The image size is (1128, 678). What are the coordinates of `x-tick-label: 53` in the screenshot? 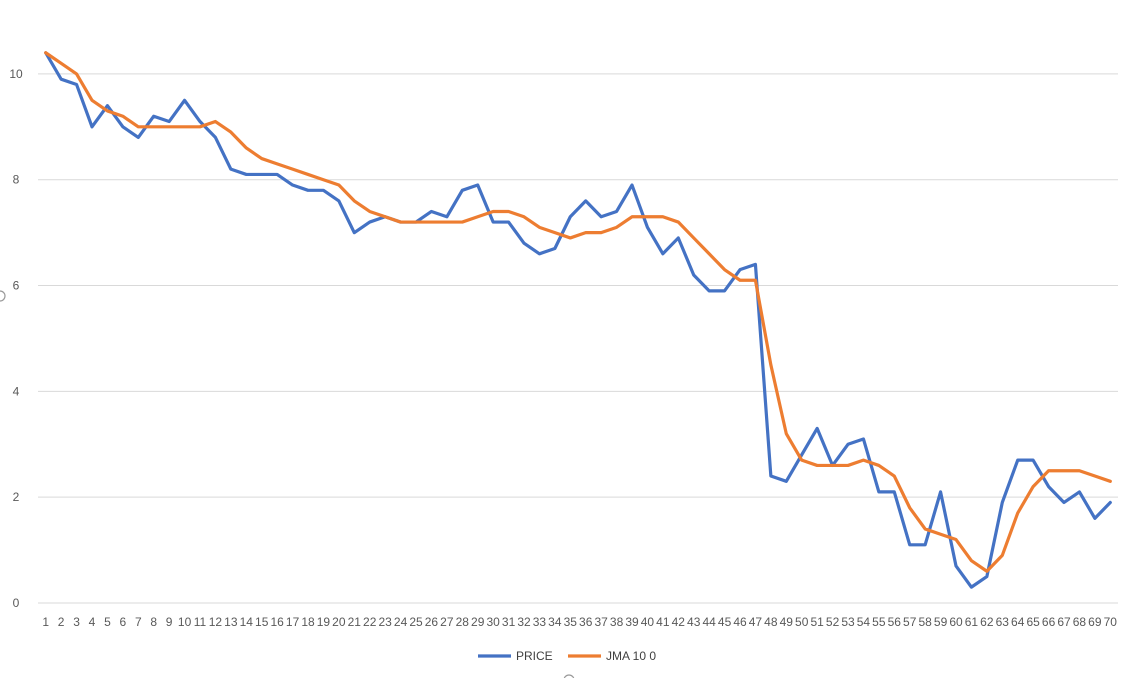 It's located at (848, 622).